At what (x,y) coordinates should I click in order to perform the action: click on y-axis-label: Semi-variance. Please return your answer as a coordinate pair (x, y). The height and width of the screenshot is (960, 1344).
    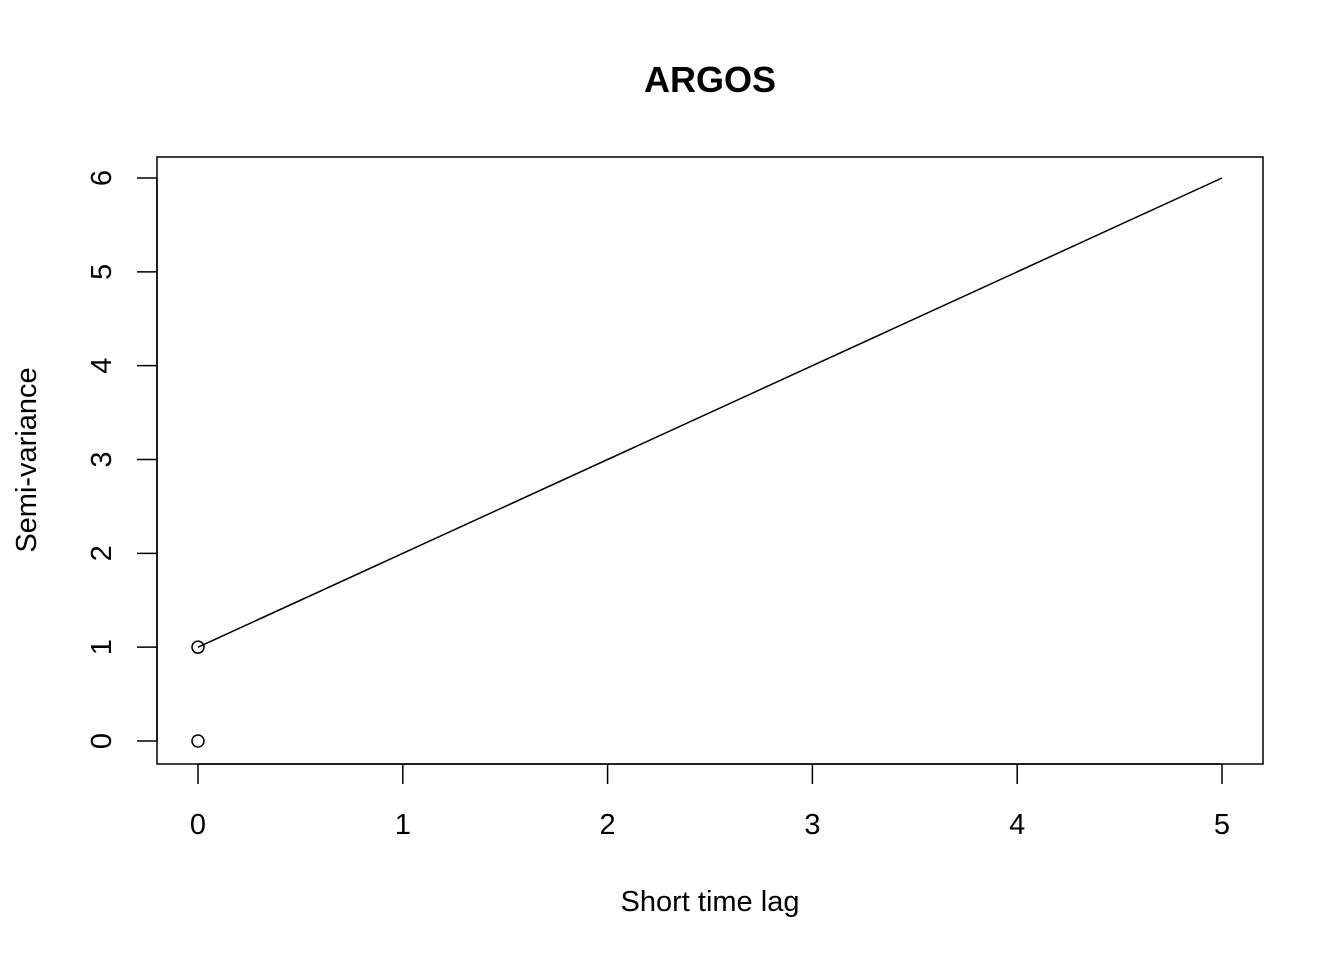
    Looking at the image, I should click on (27, 459).